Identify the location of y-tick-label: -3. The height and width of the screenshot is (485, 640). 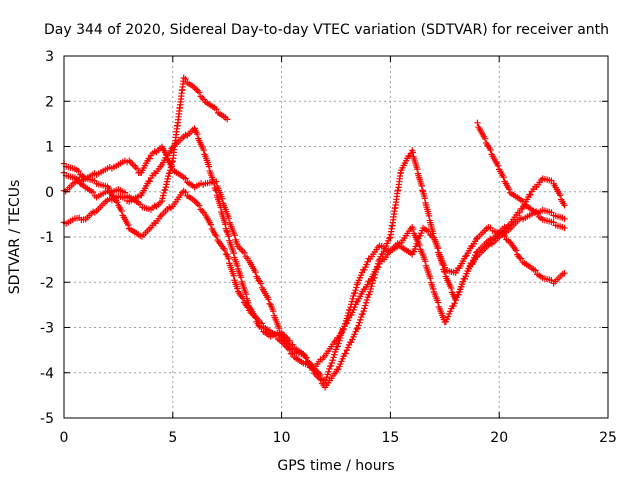
(47, 329).